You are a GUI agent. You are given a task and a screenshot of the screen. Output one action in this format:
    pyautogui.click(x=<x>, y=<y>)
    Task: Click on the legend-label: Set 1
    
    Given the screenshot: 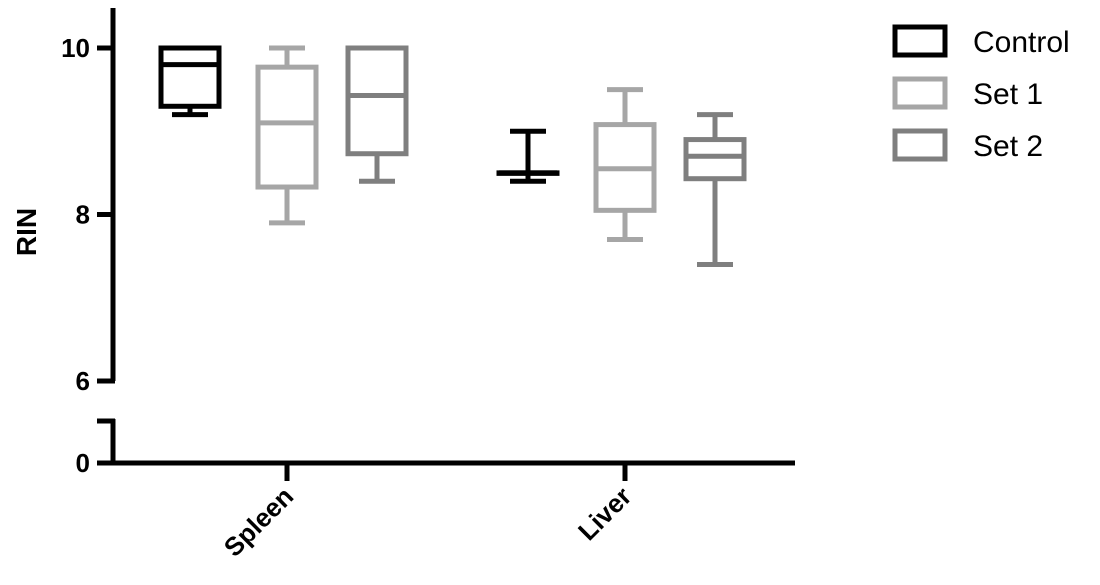 What is the action you would take?
    pyautogui.click(x=1008, y=94)
    